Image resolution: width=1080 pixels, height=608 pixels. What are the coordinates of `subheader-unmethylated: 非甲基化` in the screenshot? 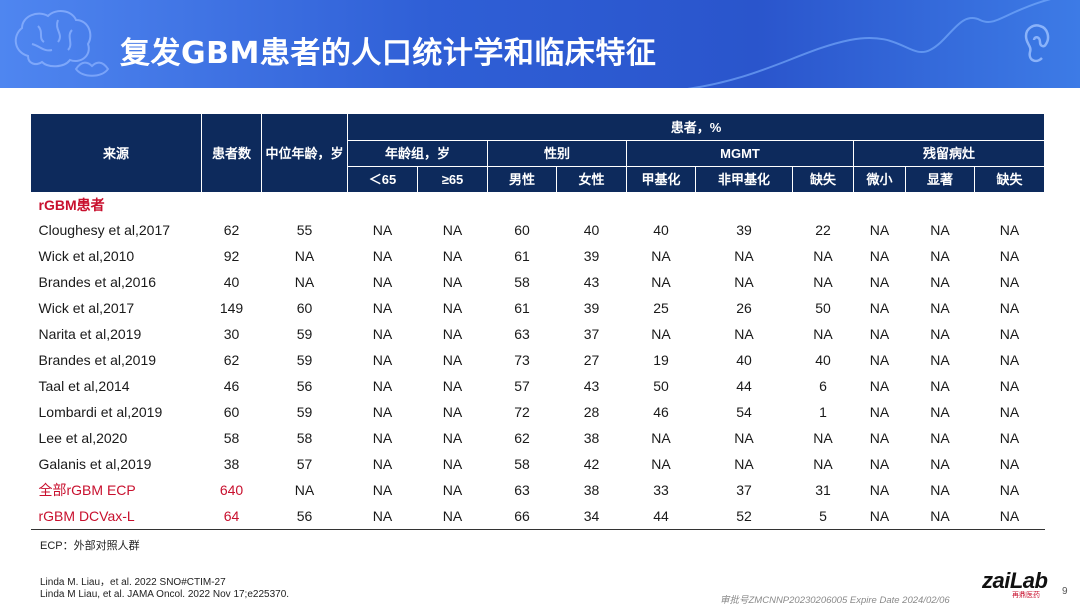 It's located at (744, 179).